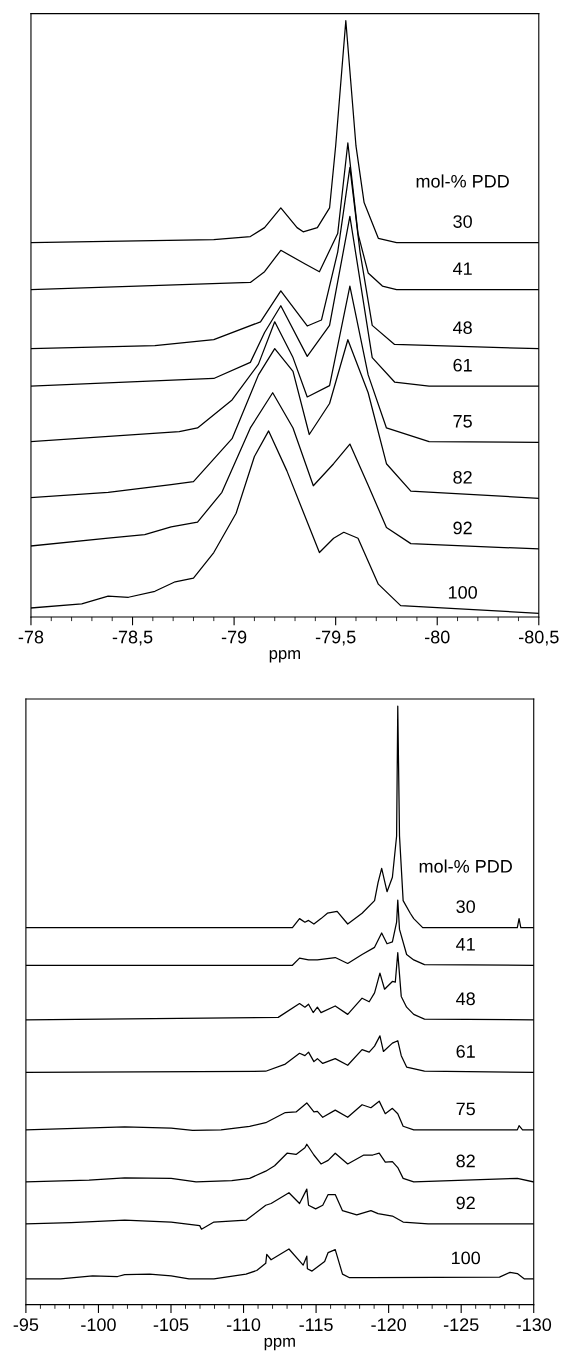 Image resolution: width=563 pixels, height=1358 pixels. I want to click on x-tick-label: -79, so click(234, 637).